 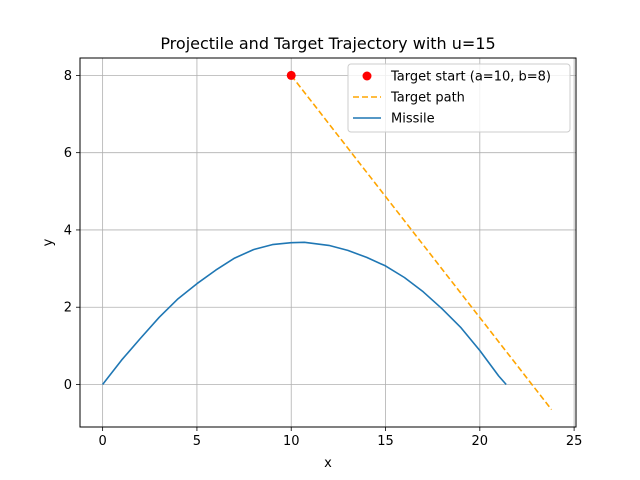 I want to click on x-tick-label: 15, so click(x=385, y=441).